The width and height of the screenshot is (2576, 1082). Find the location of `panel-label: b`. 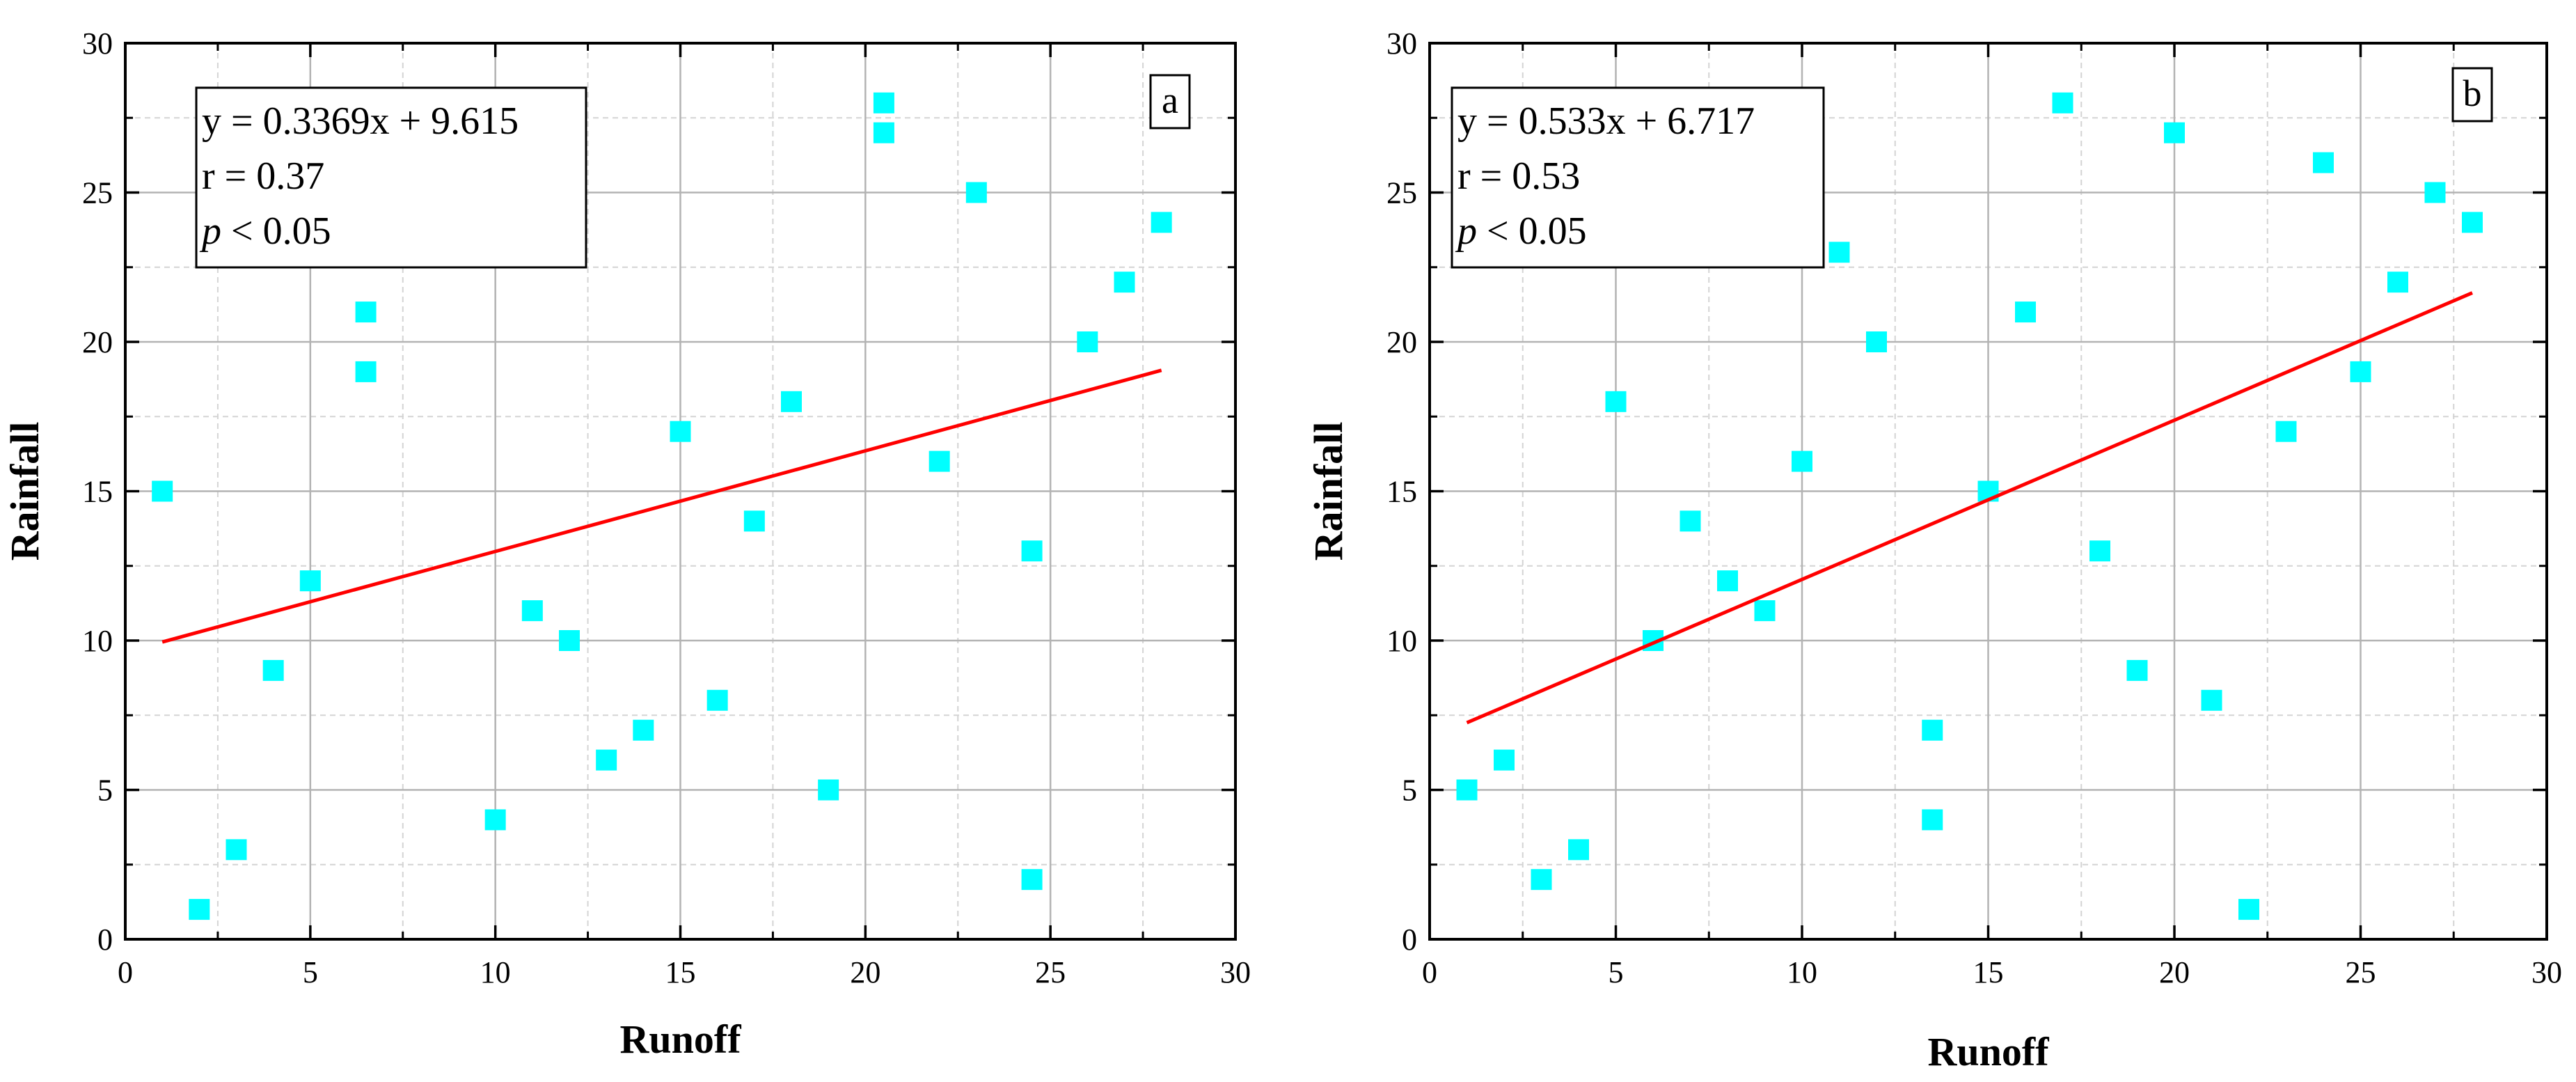

panel-label: b is located at coordinates (2472, 93).